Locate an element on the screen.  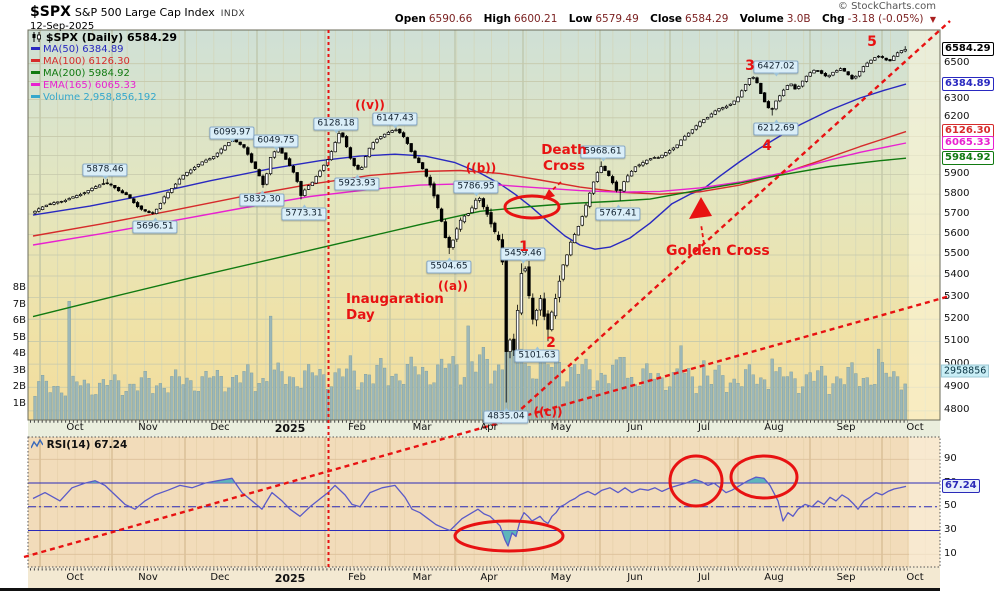
legend-item-ma200: MA(200) 5984.92 is located at coordinates (104, 74).